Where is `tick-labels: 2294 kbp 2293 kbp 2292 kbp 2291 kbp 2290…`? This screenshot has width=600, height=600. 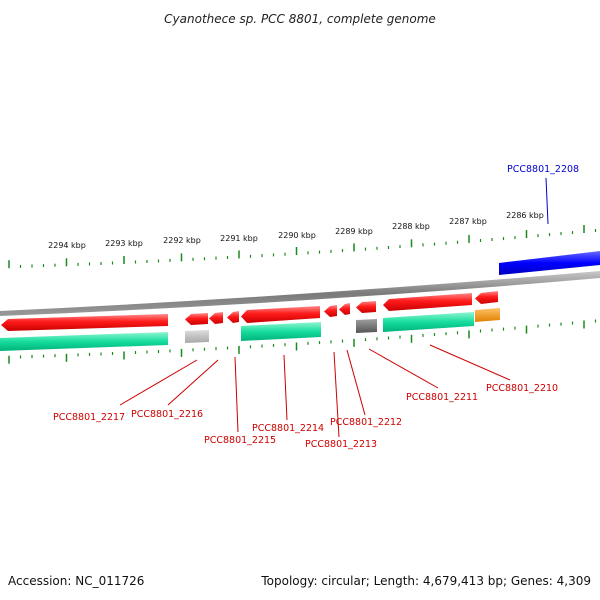
tick-labels: 2294 kbp 2293 kbp 2292 kbp 2291 kbp 2290… is located at coordinates (296, 230).